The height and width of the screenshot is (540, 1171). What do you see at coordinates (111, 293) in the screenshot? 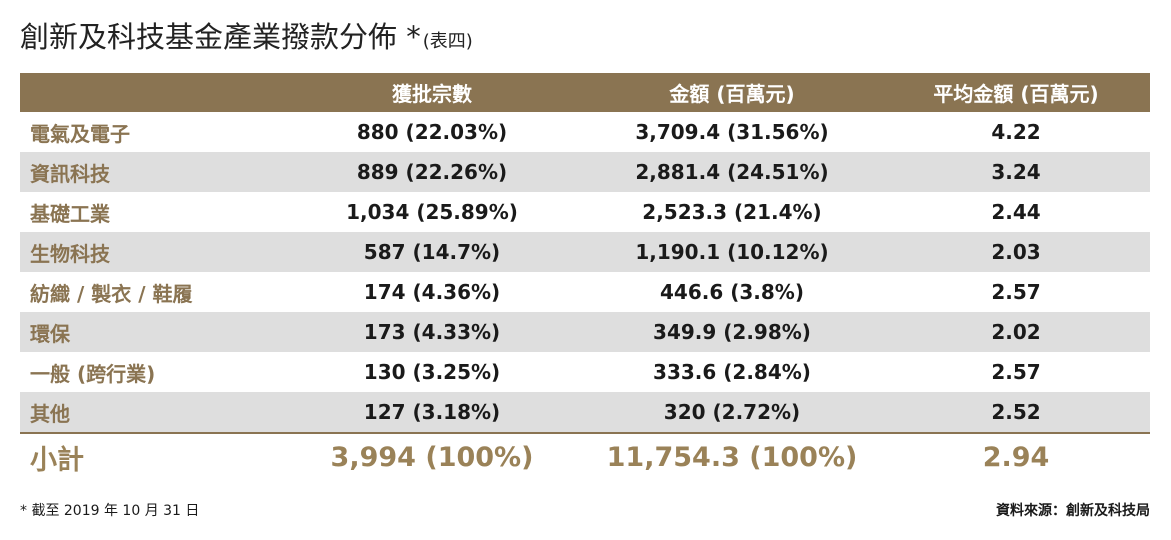
I see `row-label: 紡織 / 製衣 / 鞋履` at bounding box center [111, 293].